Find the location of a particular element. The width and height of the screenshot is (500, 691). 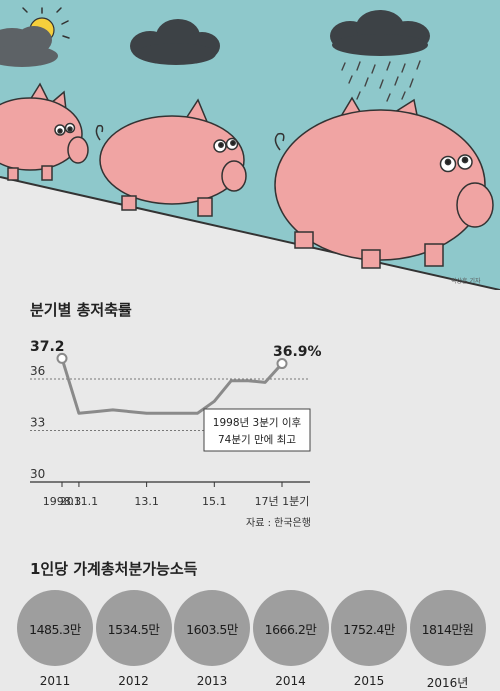

annotation-box: 1998년 3분기 이후 74분기 만에 최고 is located at coordinates (257, 430).